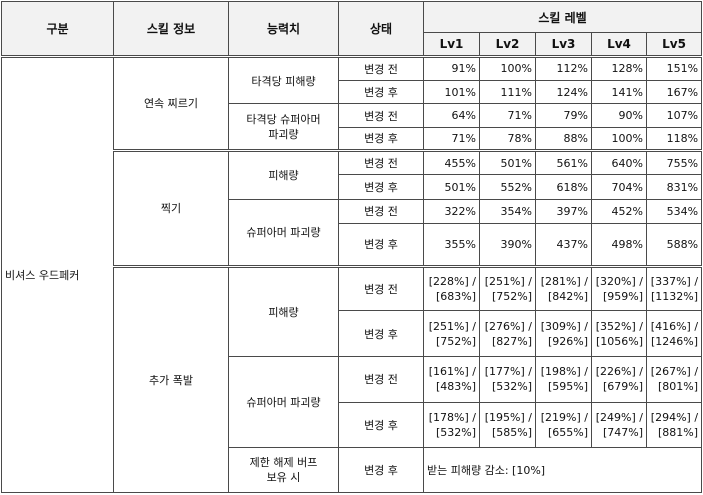  Describe the element at coordinates (619, 333) in the screenshot. I see `value-cell: [352%] / [1056%]` at that location.